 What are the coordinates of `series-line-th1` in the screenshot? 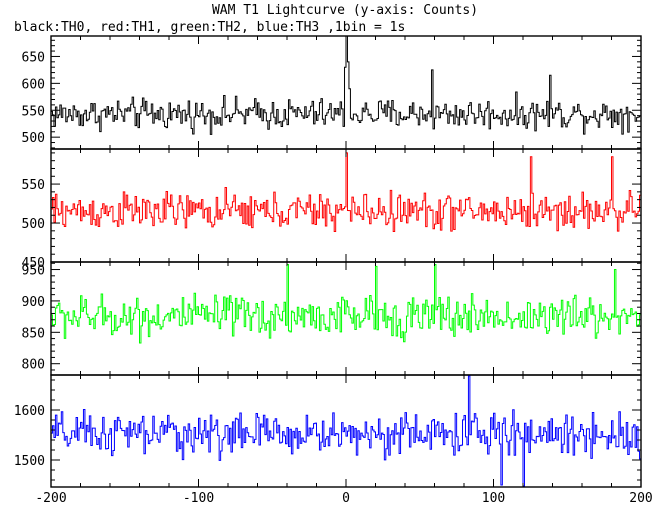 It's located at (346, 192).